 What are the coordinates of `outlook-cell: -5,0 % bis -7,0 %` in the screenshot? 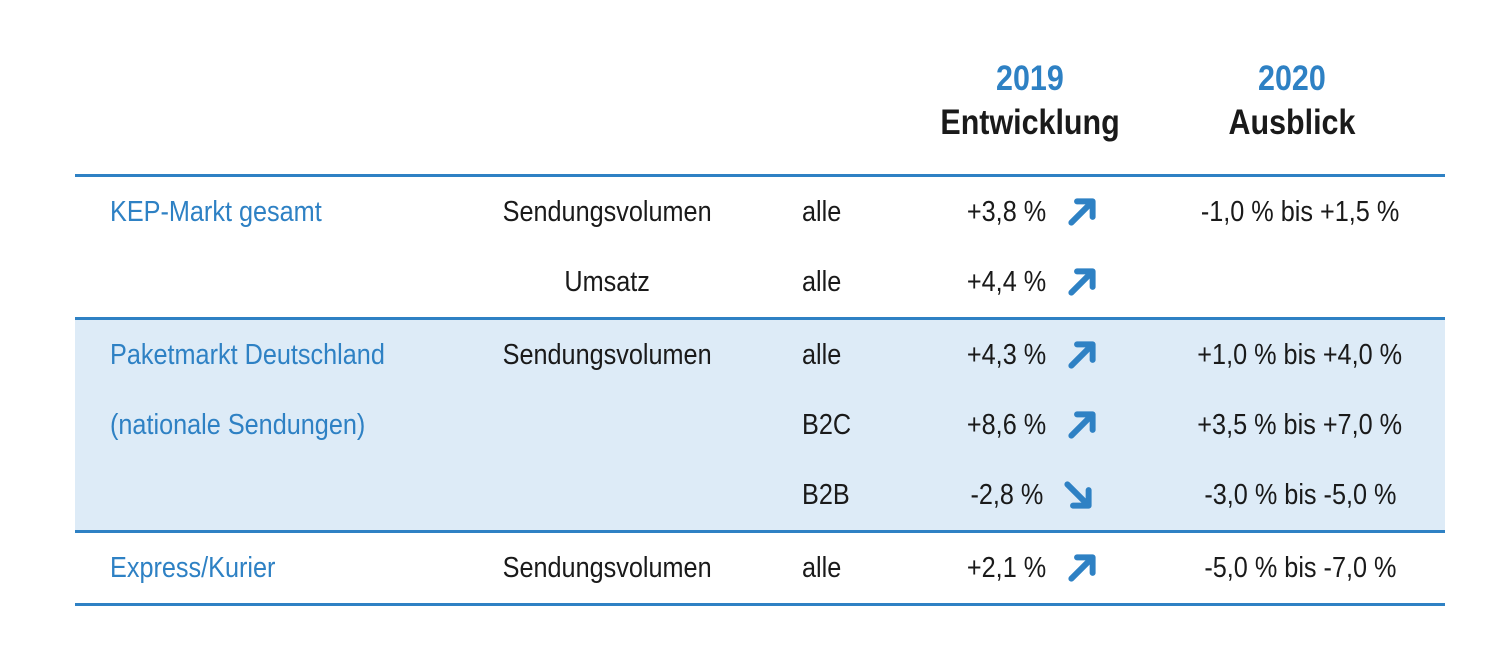 It's located at (1300, 567).